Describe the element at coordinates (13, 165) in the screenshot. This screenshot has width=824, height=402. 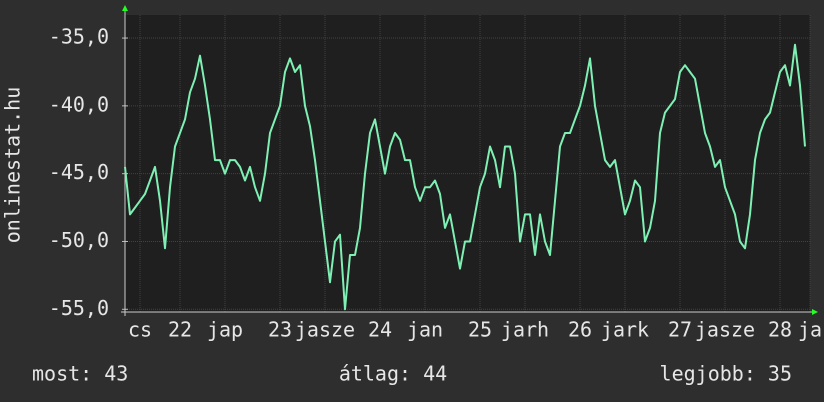
I see `y-axis-label: onlinestat.hu` at that location.